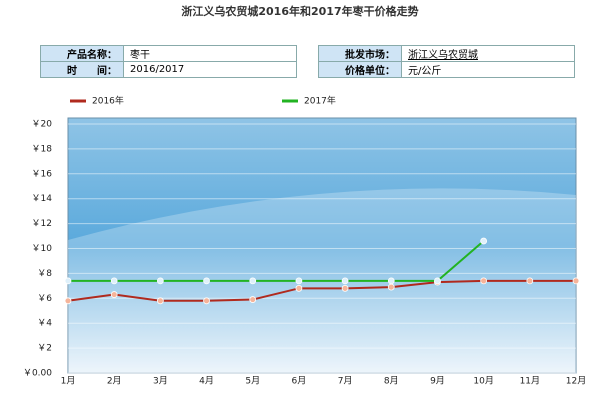 Image resolution: width=600 pixels, height=400 pixels. Describe the element at coordinates (42, 249) in the screenshot. I see `y-tick-label: ￥10` at that location.